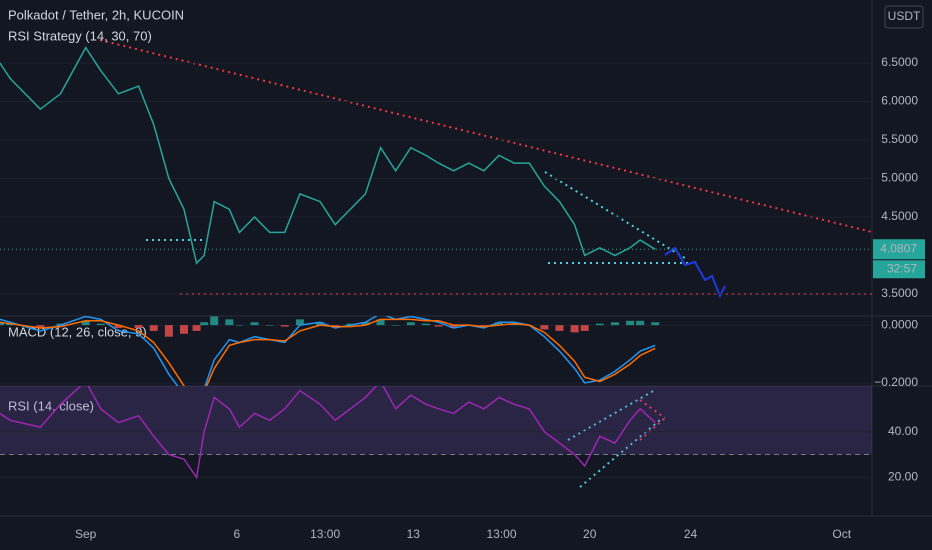 The width and height of the screenshot is (932, 550). I want to click on y-tick-label: 20.00, so click(903, 477).